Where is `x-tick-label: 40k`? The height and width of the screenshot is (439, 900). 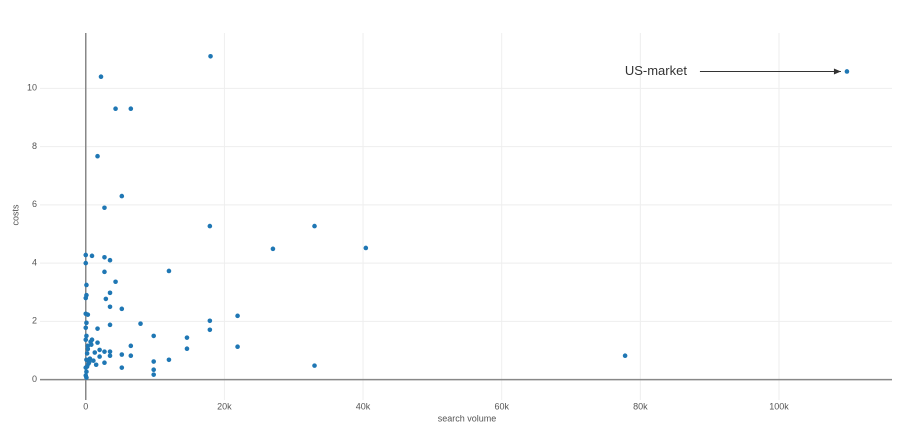 x-tick-label: 40k is located at coordinates (363, 406).